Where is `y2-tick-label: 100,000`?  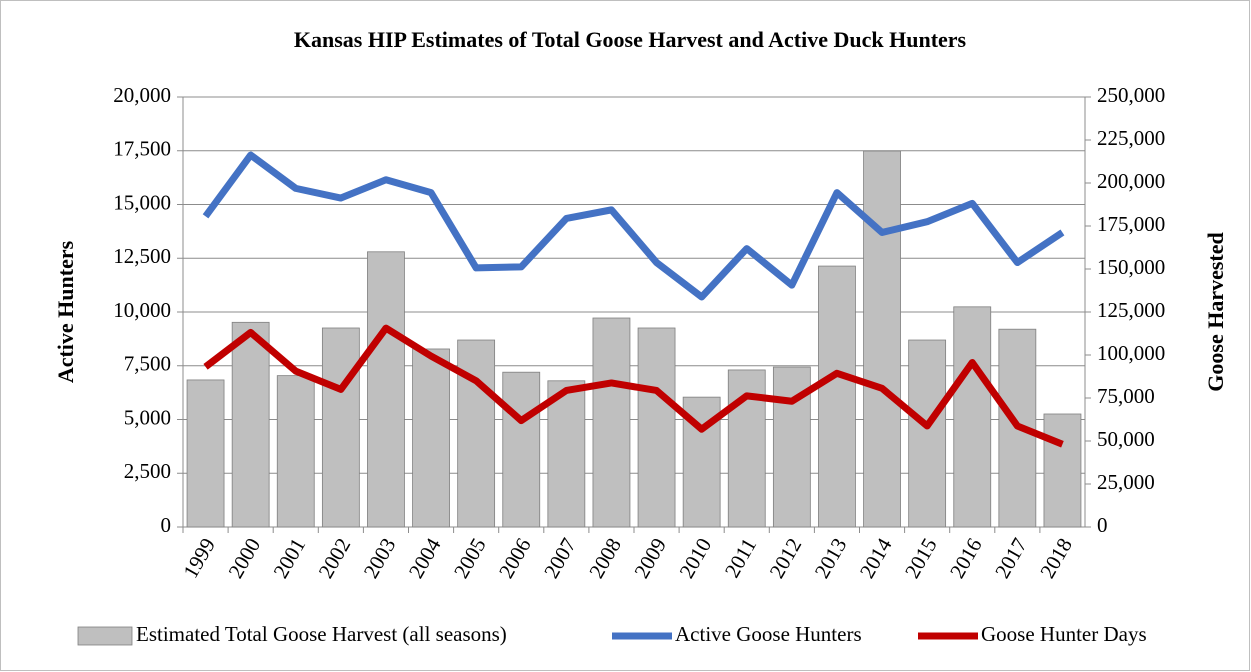 y2-tick-label: 100,000 is located at coordinates (1131, 353).